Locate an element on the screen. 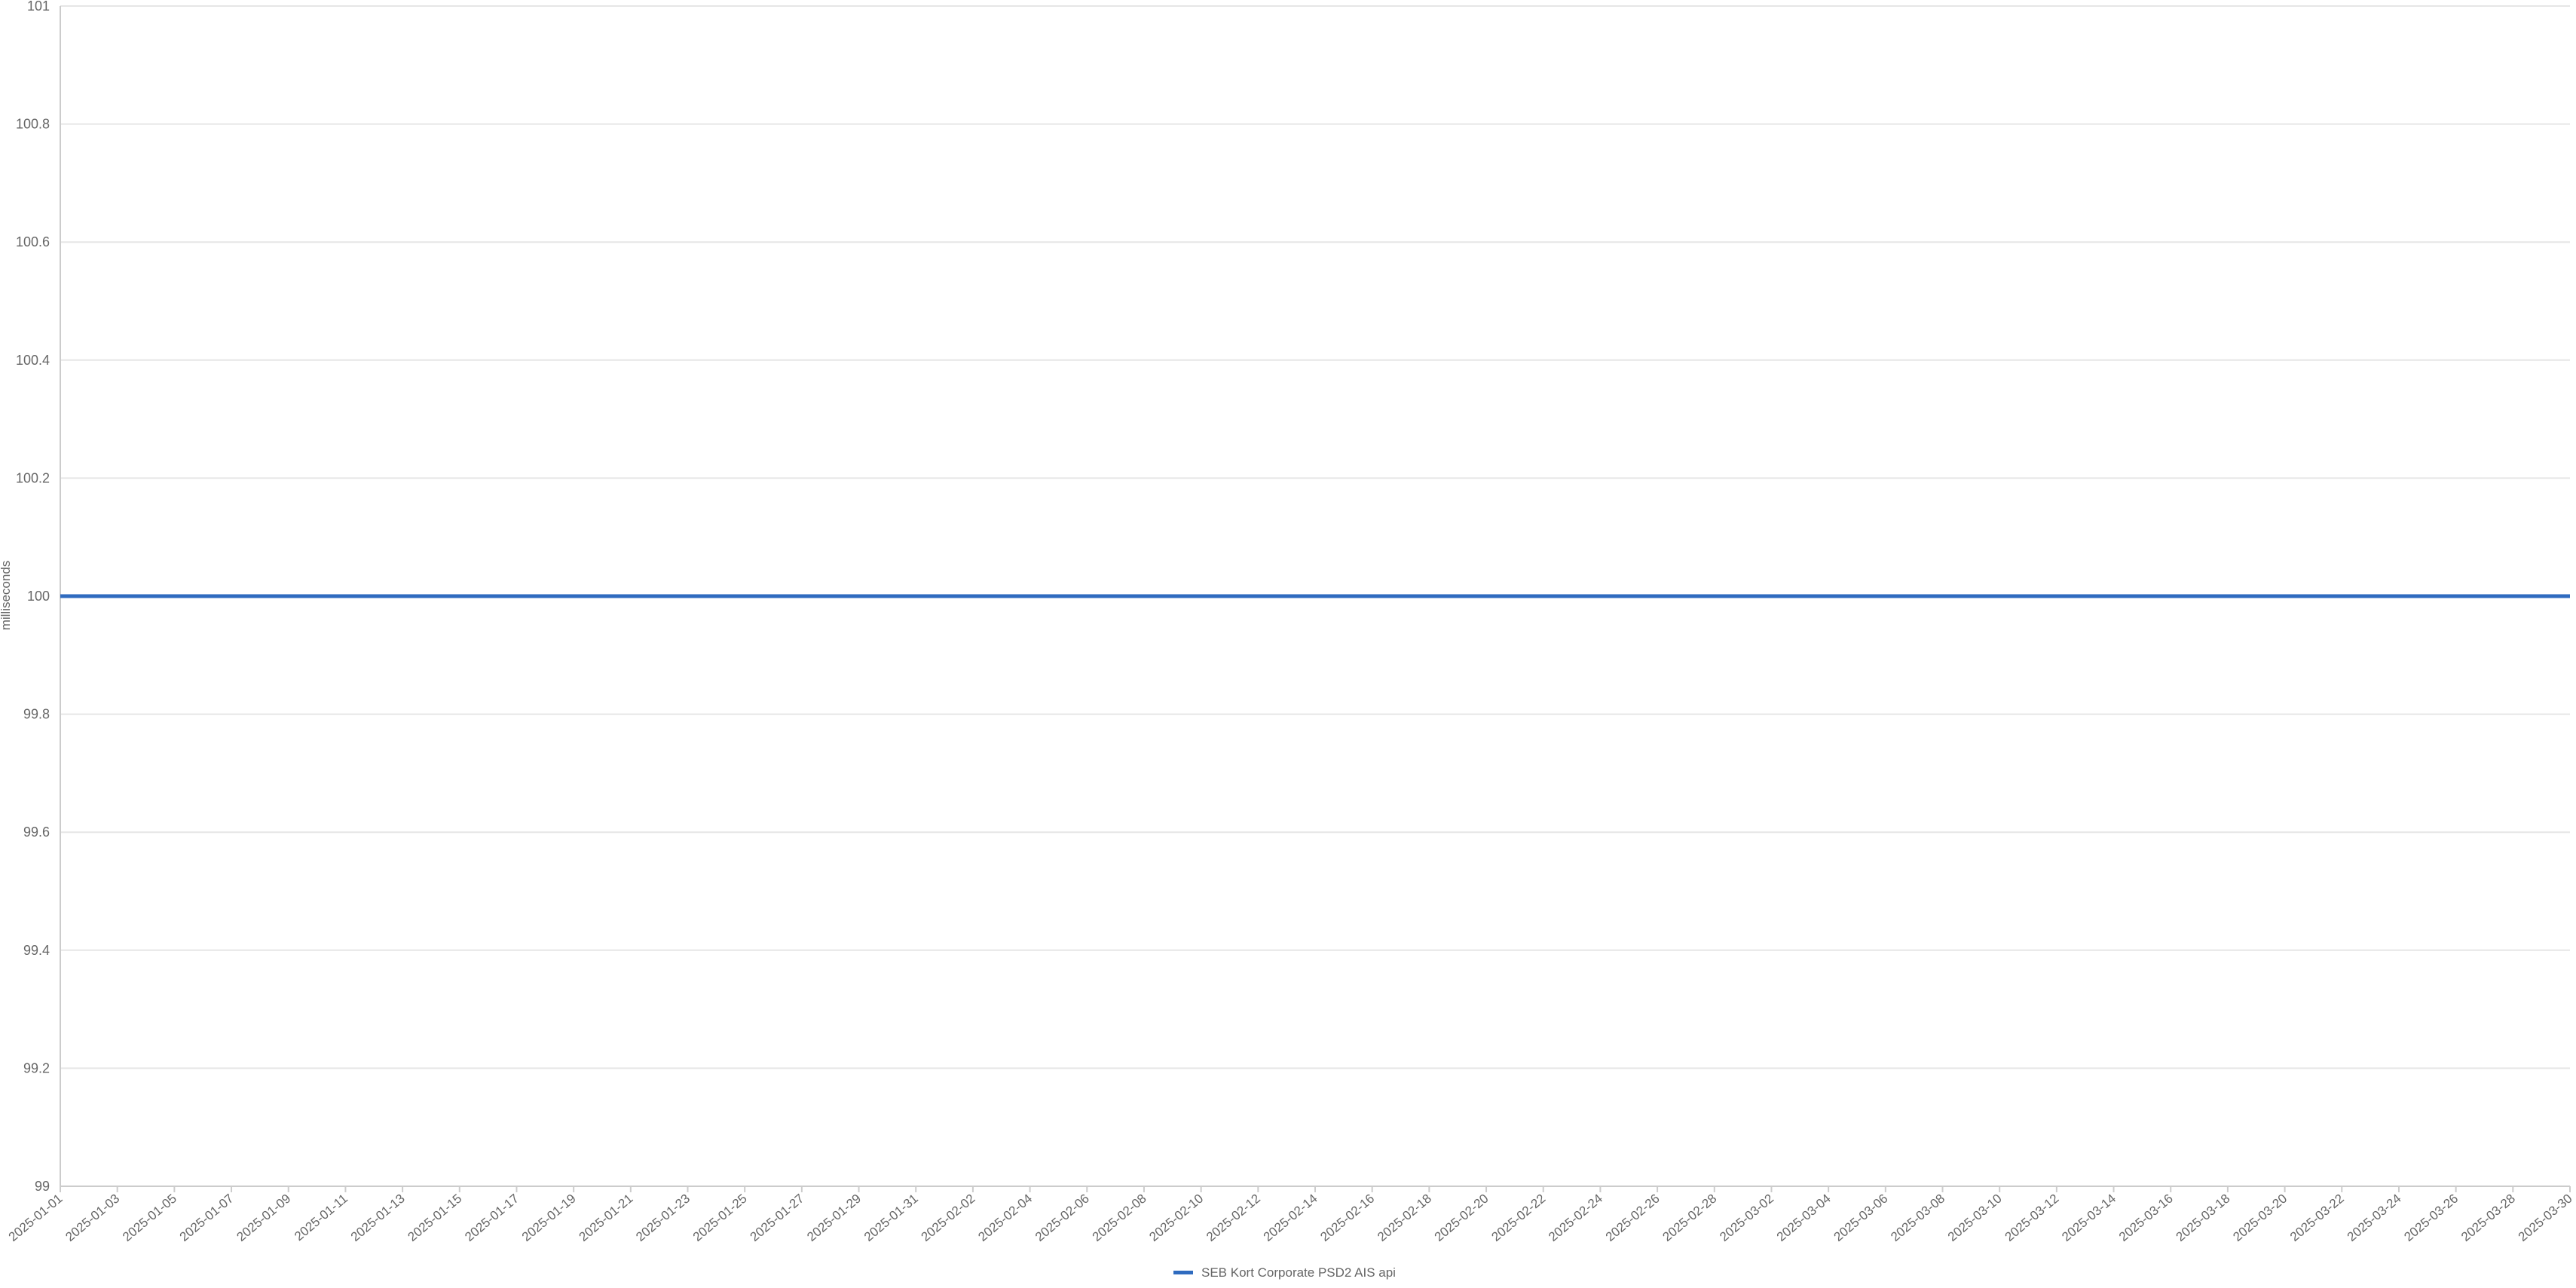  x-tick-label: 2025-02-08 is located at coordinates (1119, 1218).